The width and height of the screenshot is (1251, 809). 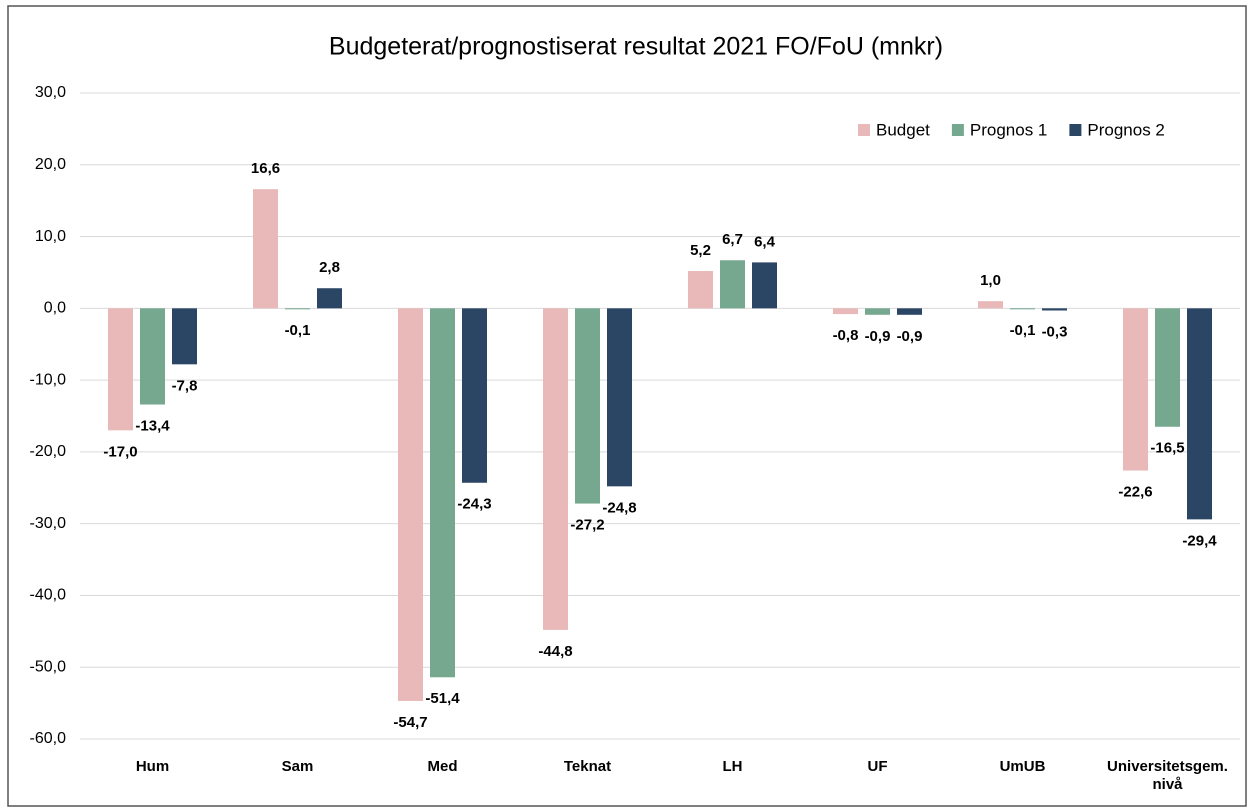 What do you see at coordinates (265, 168) in the screenshot?
I see `value-label: 16,6` at bounding box center [265, 168].